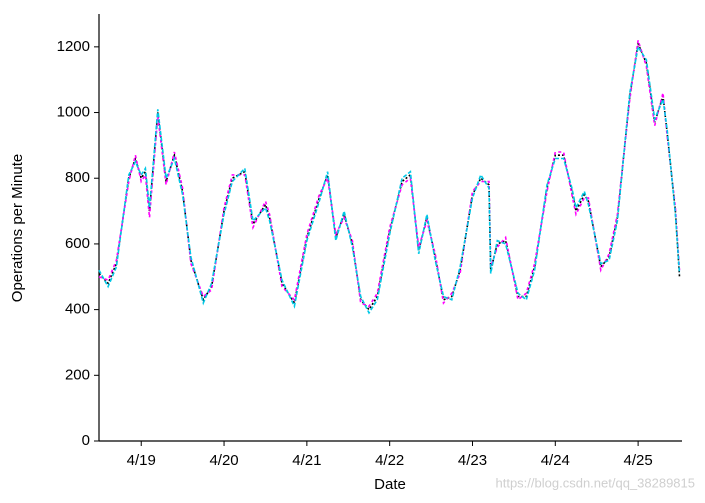 This screenshot has width=705, height=503. Describe the element at coordinates (77, 374) in the screenshot. I see `y-tick-label: 200` at that location.